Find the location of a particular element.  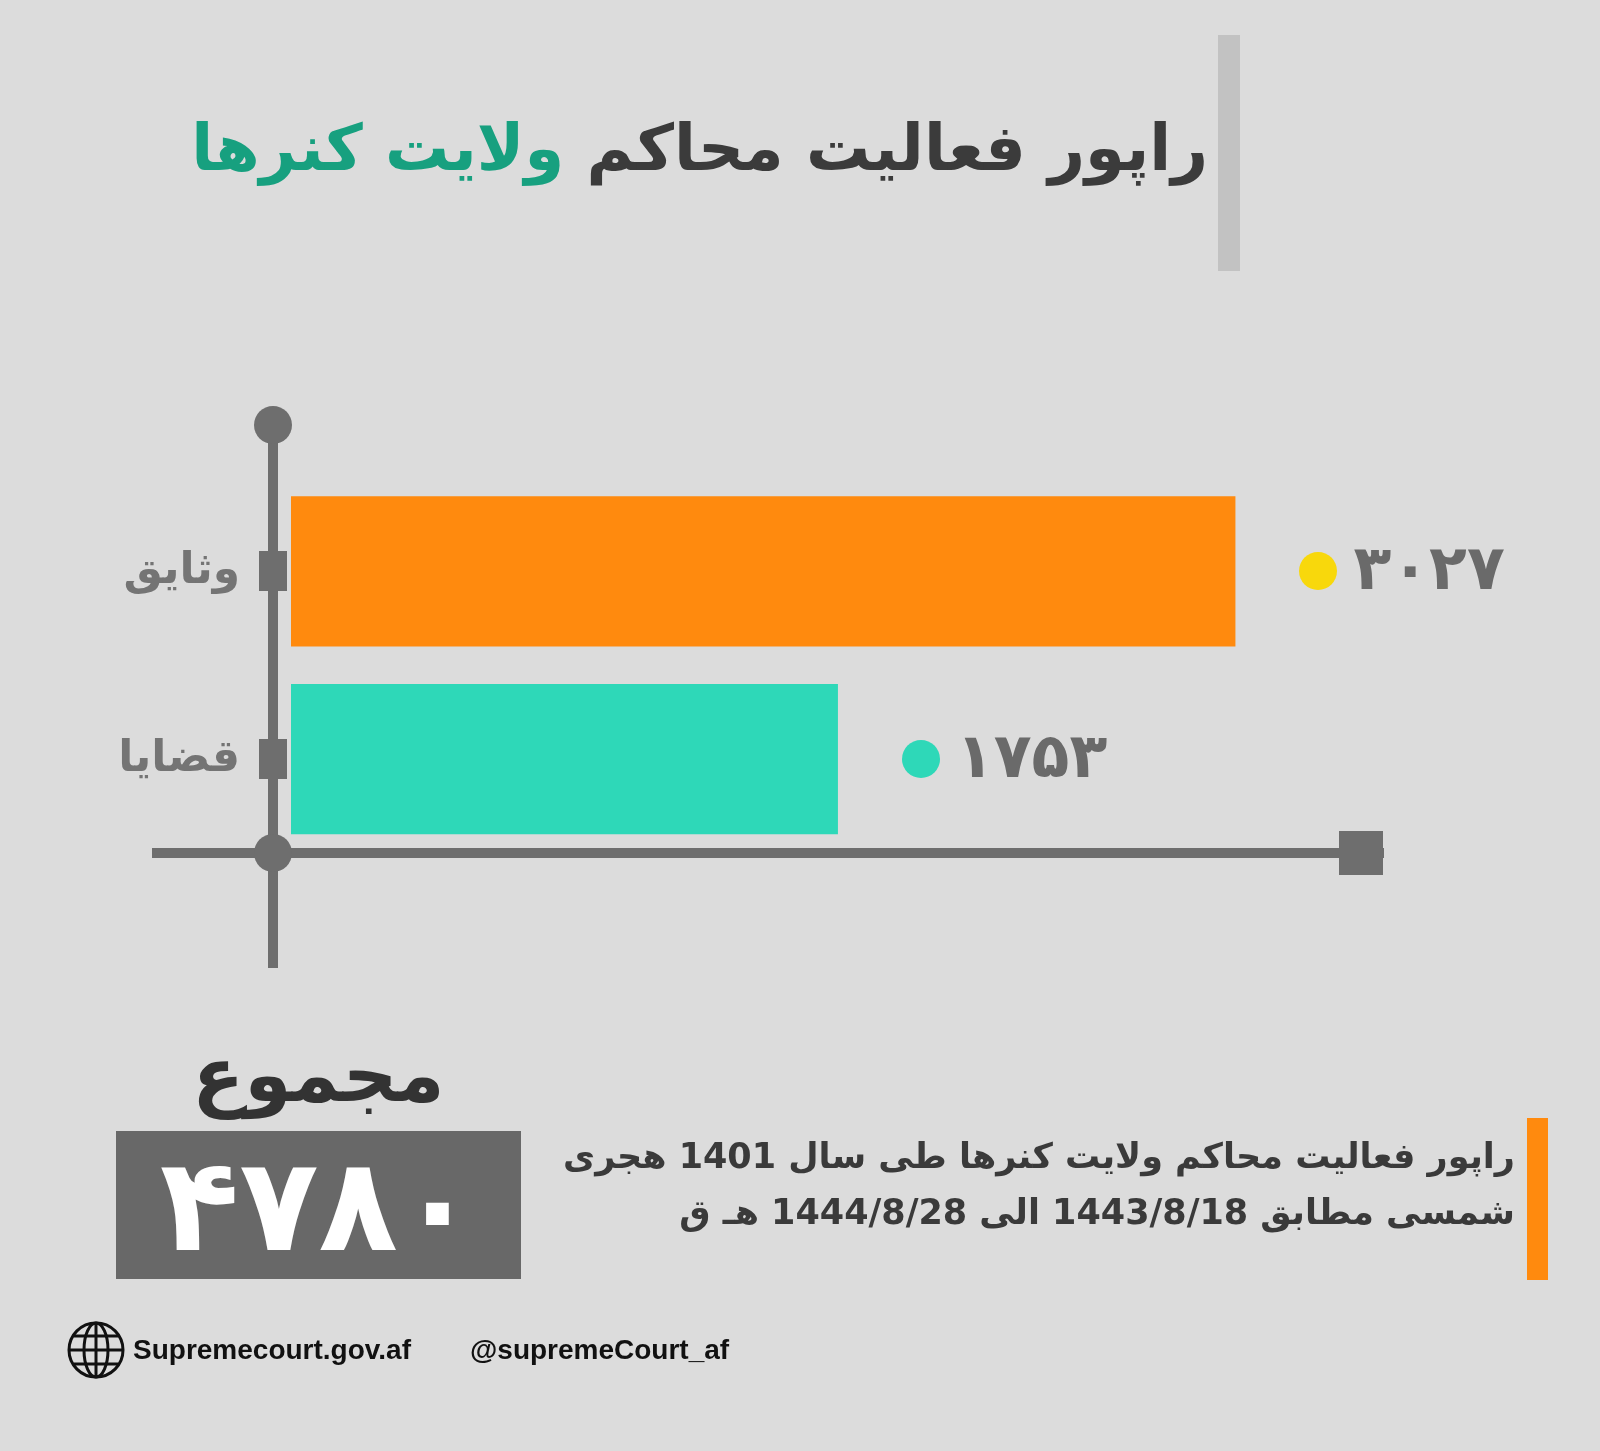

data-label: ۱۷۵۳ is located at coordinates (1031, 756).